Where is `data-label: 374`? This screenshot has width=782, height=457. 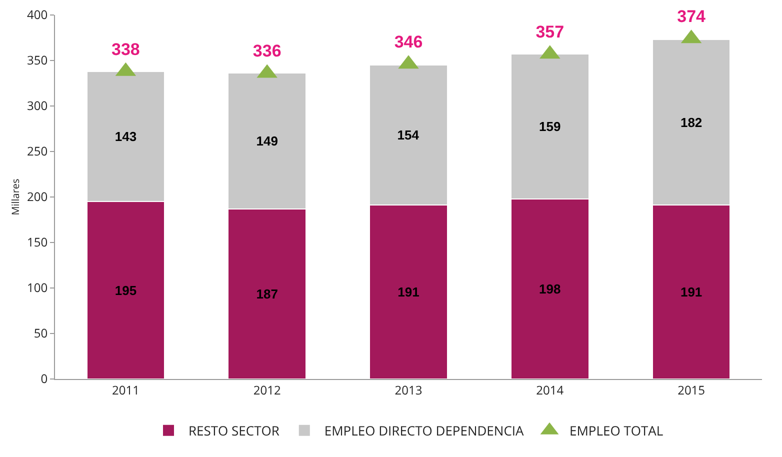
data-label: 374 is located at coordinates (691, 16).